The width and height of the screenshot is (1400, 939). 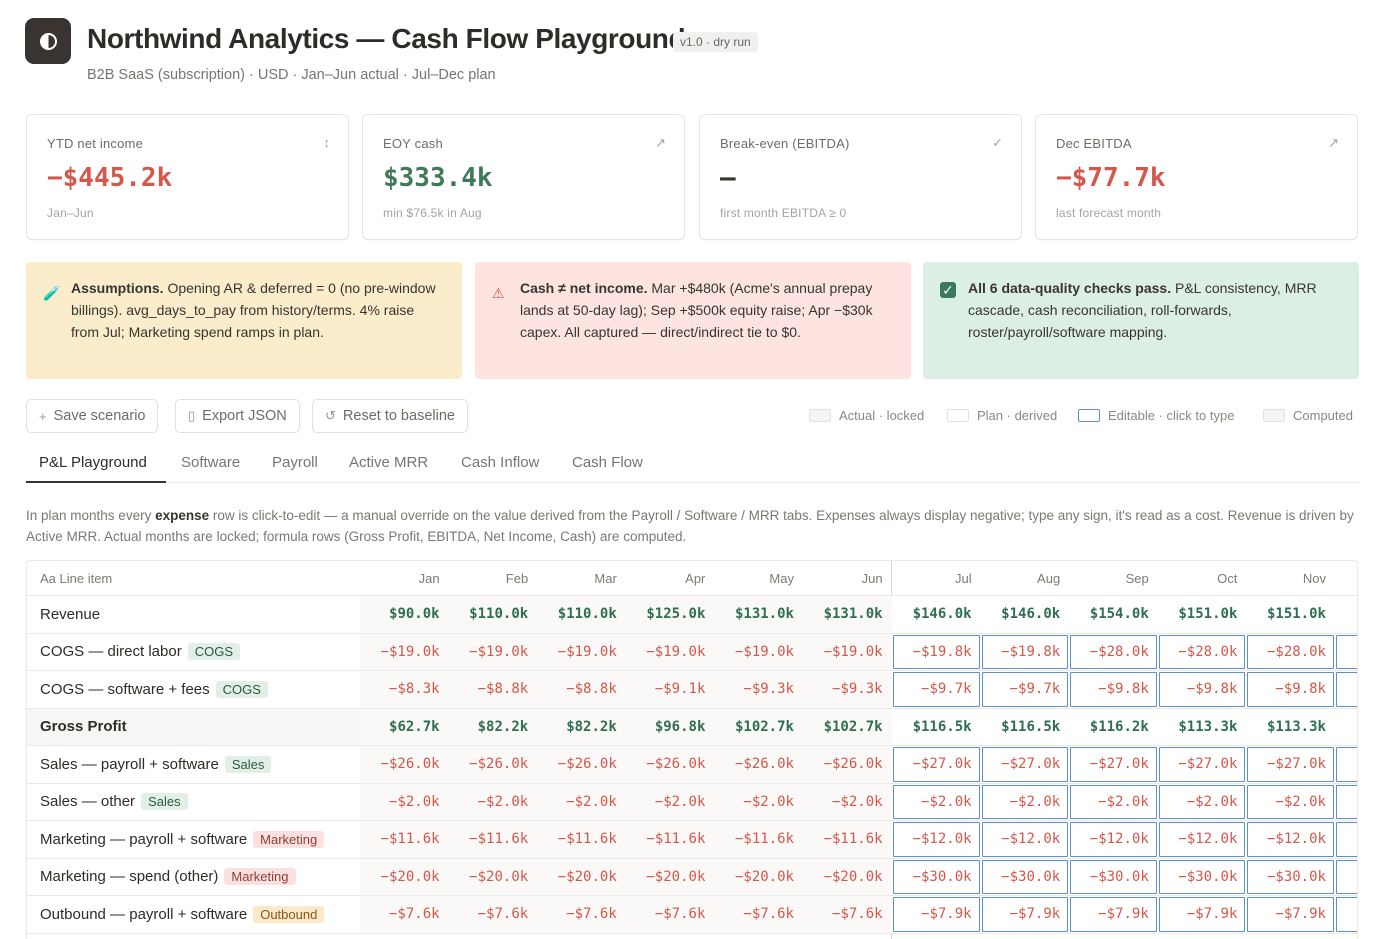 I want to click on month-header: Jun, so click(x=872, y=578).